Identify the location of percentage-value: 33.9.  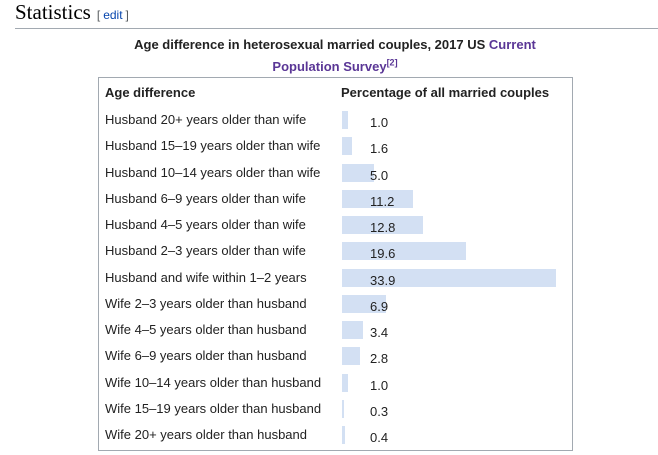
(383, 280).